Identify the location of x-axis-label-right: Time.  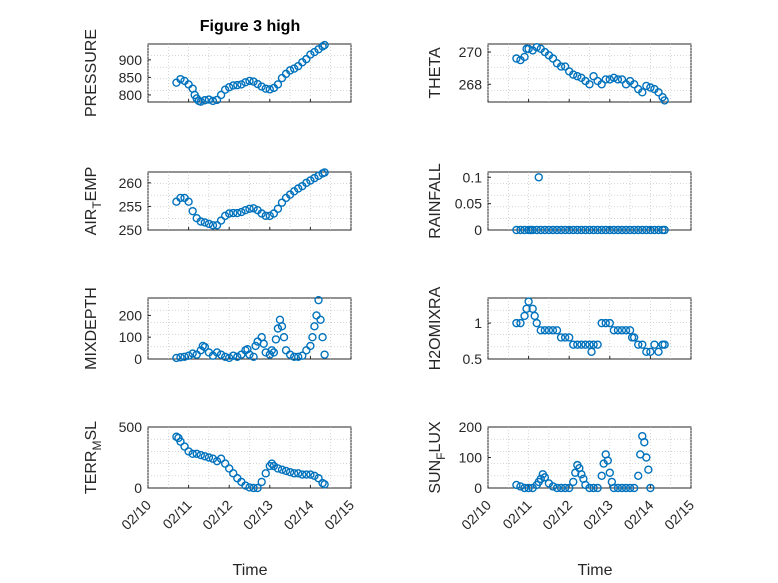
(595, 570).